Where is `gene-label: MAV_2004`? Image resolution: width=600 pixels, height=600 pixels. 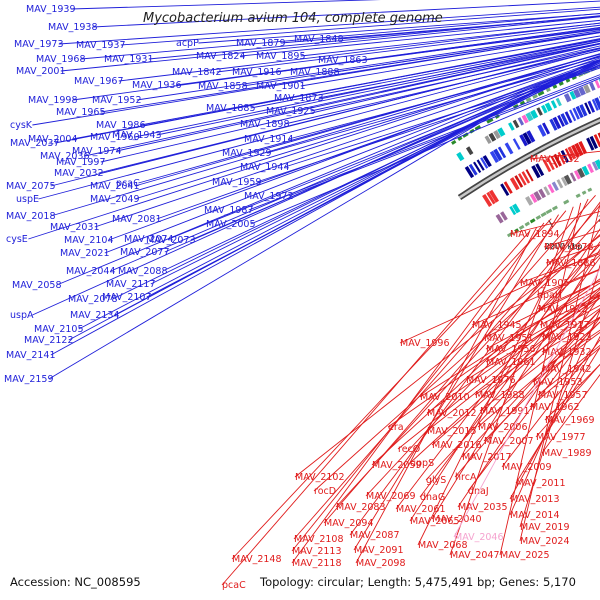
gene-label: MAV_2004 is located at coordinates (53, 139).